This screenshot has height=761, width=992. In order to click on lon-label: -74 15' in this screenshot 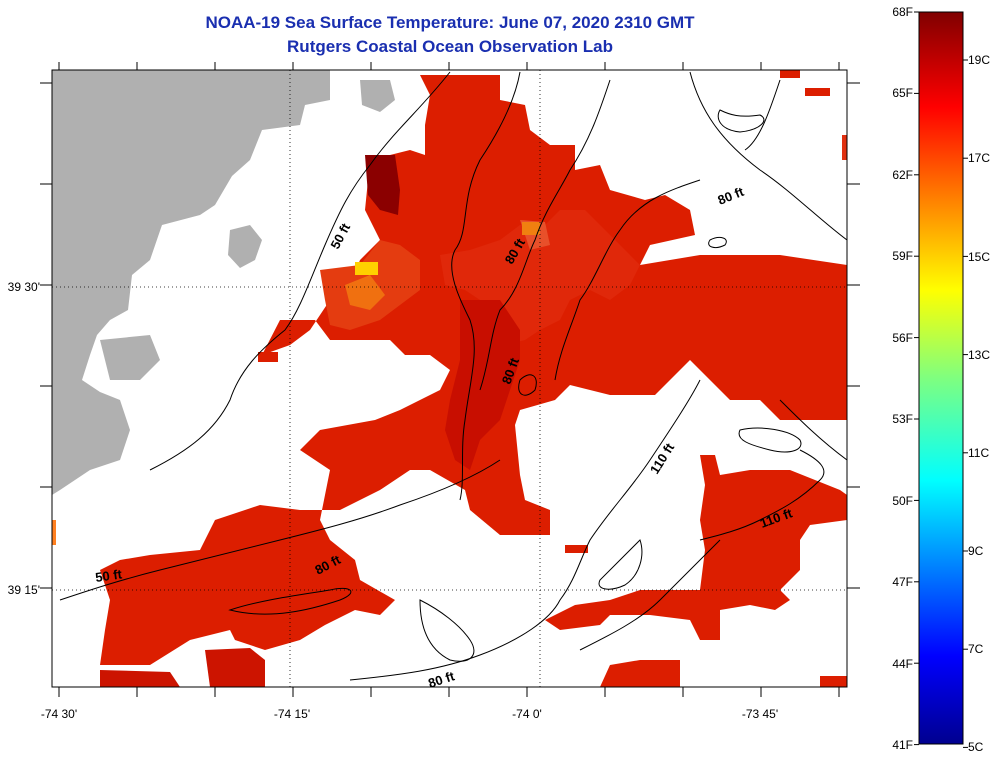, I will do `click(292, 714)`.